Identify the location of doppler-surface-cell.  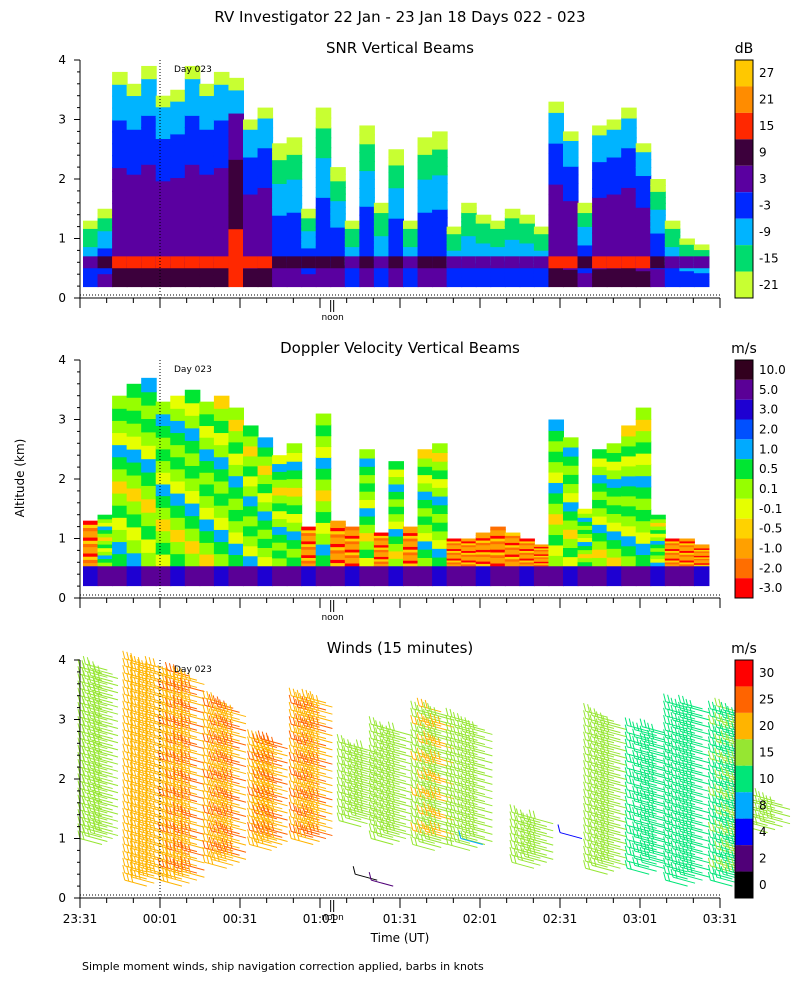
(454, 576).